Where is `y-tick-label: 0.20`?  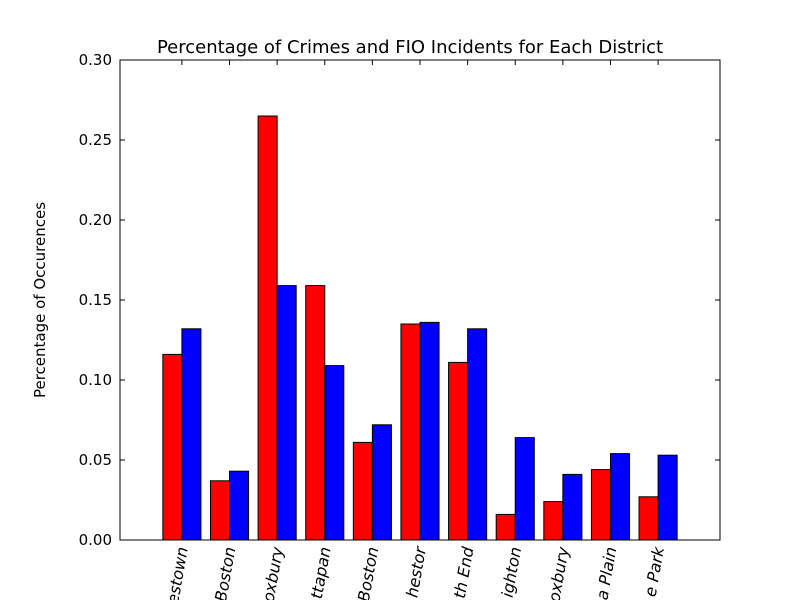 y-tick-label: 0.20 is located at coordinates (95, 220).